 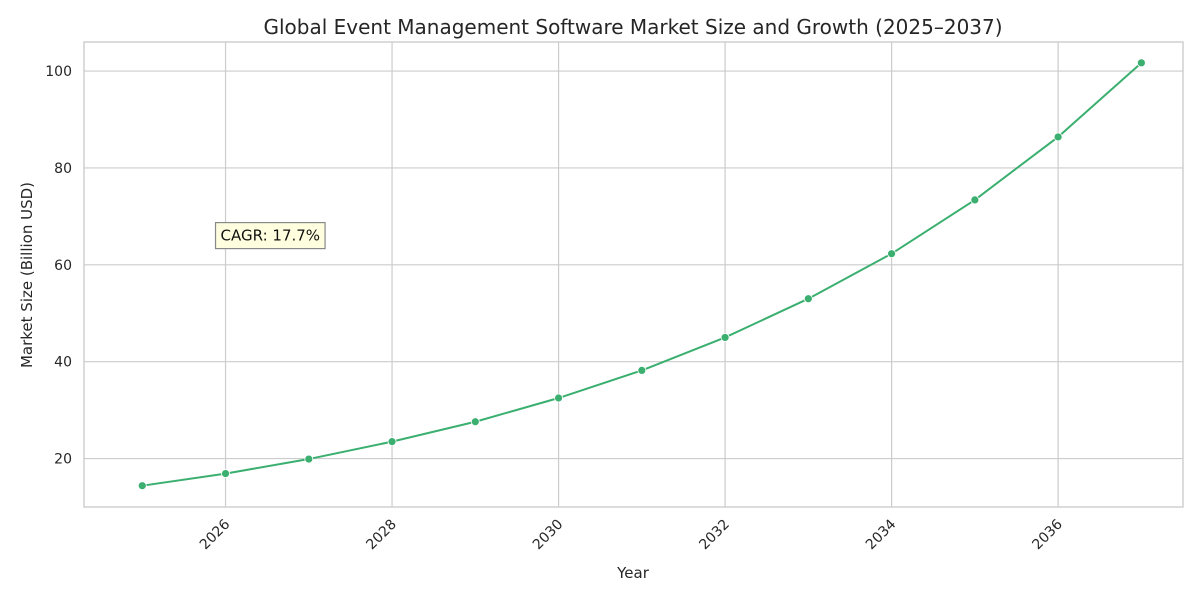 I want to click on x-tick-label: 2032, so click(x=714, y=535).